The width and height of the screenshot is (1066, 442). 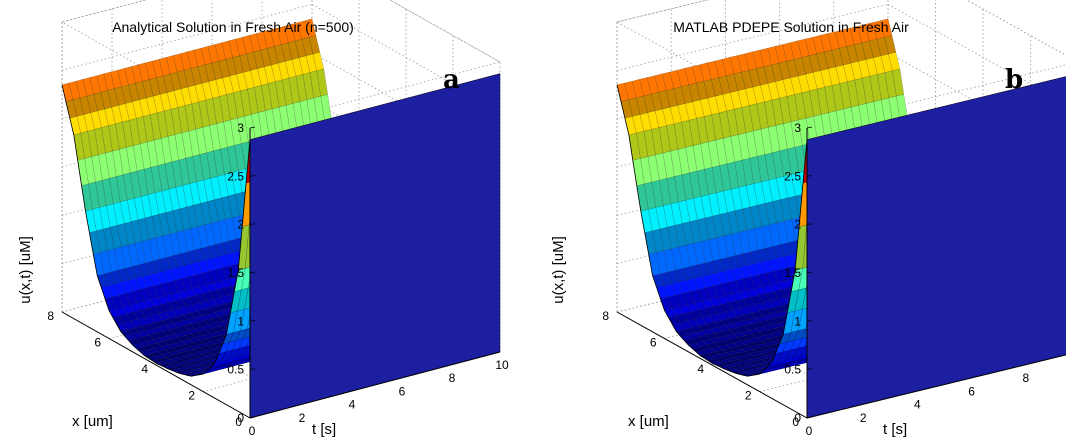 I want to click on panel-letter: b, so click(x=1014, y=80).